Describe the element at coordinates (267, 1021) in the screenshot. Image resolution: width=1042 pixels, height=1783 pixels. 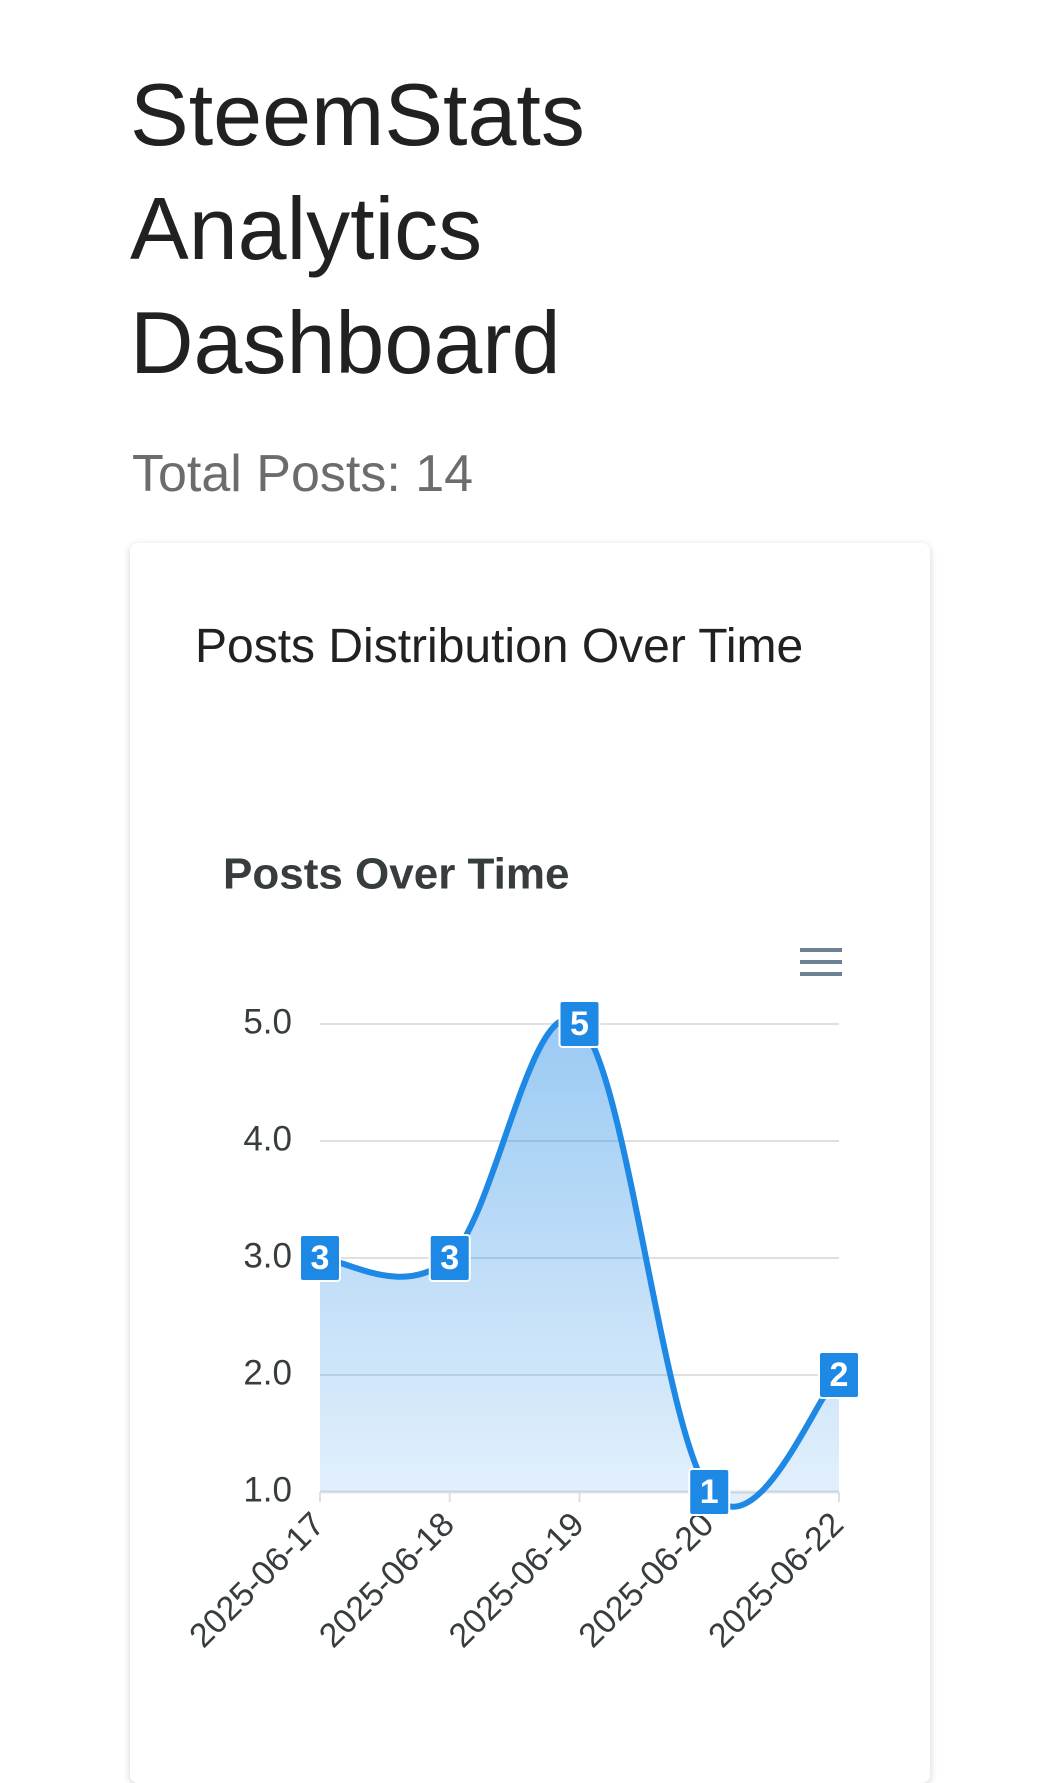
I see `y-tick-label: 5.0` at that location.